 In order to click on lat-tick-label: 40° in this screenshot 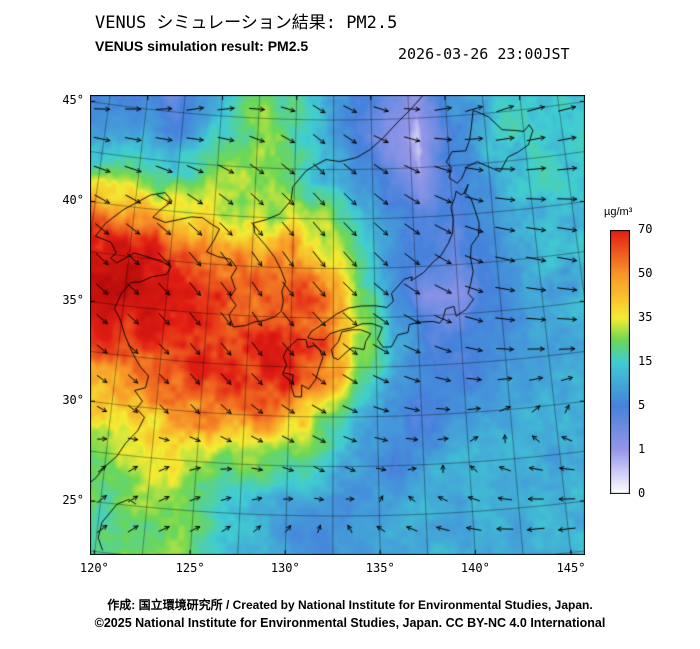, I will do `click(73, 200)`.